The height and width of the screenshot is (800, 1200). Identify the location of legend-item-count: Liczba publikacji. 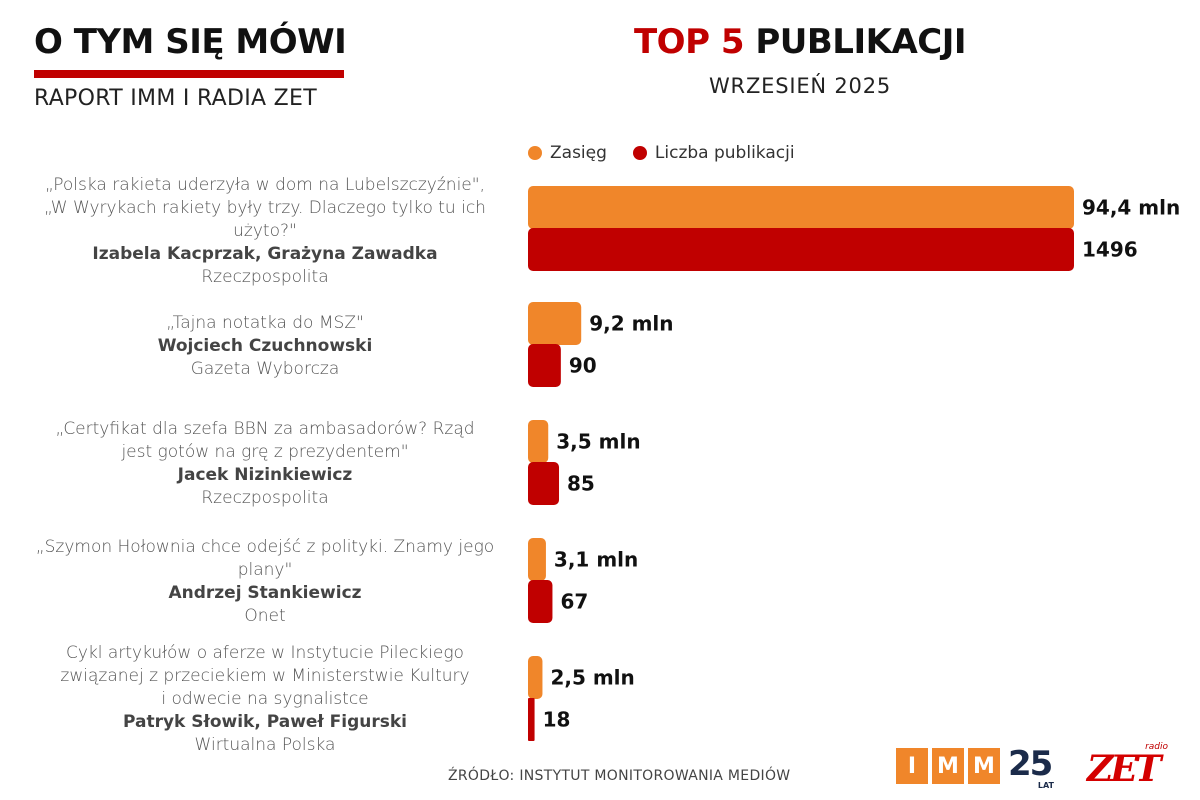
(713, 153).